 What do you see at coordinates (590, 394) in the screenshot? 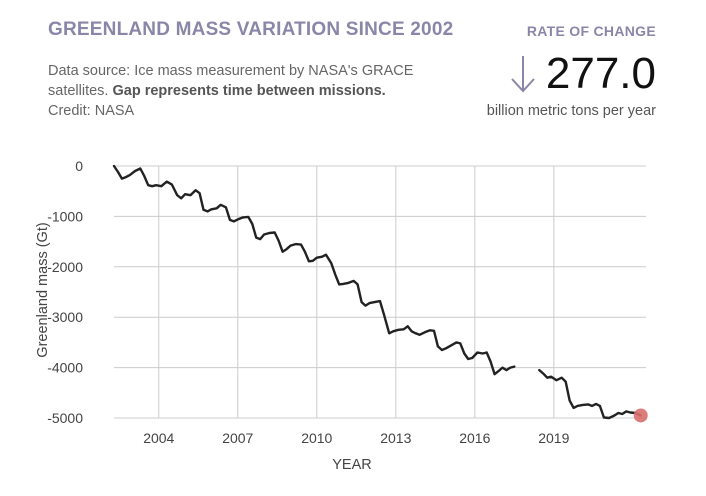
I see `series-line-grace-fo` at bounding box center [590, 394].